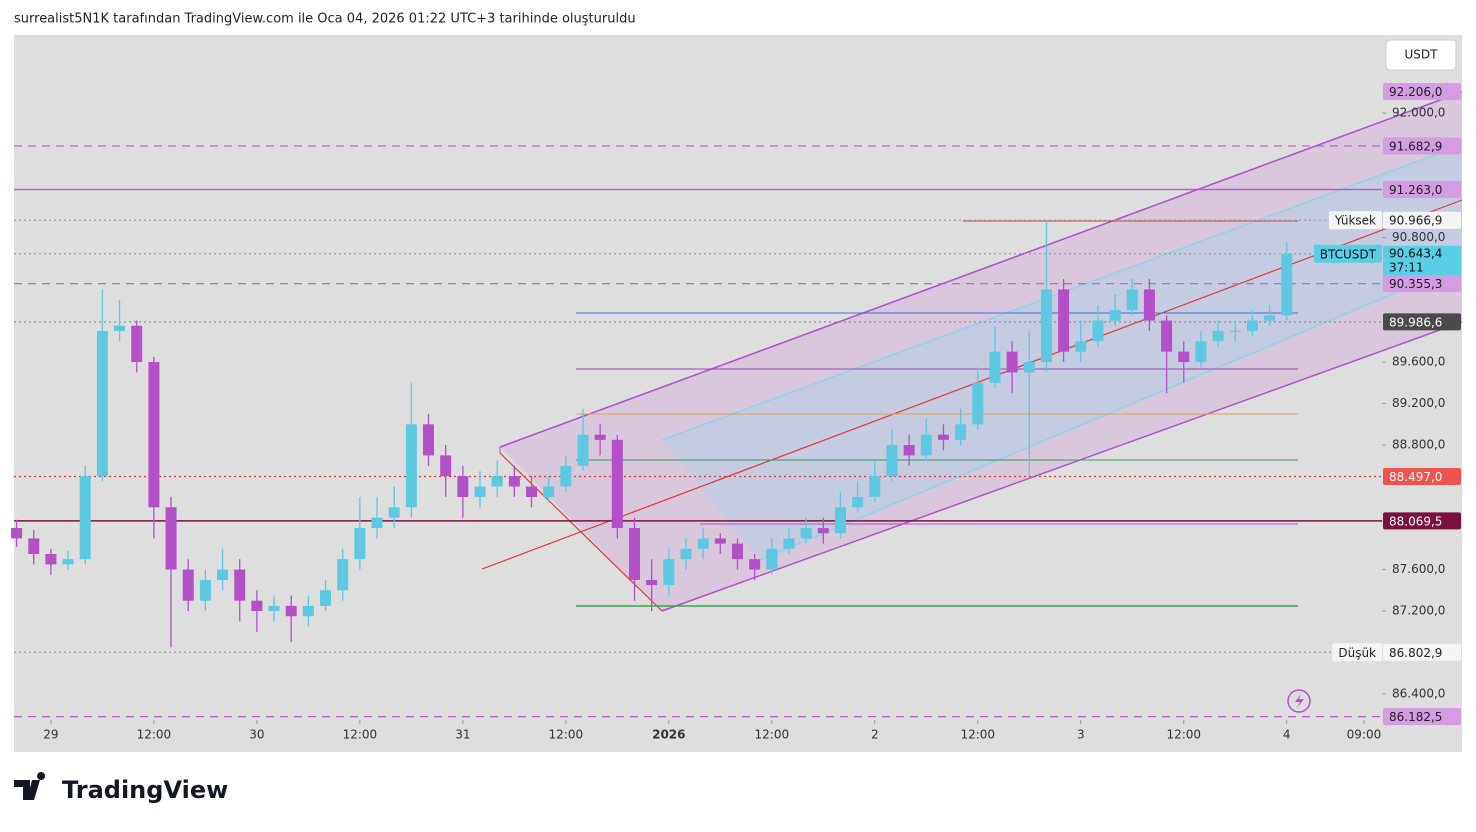 Image resolution: width=1476 pixels, height=832 pixels. Describe the element at coordinates (1357, 653) in the screenshot. I see `price-tag: Düşük` at that location.